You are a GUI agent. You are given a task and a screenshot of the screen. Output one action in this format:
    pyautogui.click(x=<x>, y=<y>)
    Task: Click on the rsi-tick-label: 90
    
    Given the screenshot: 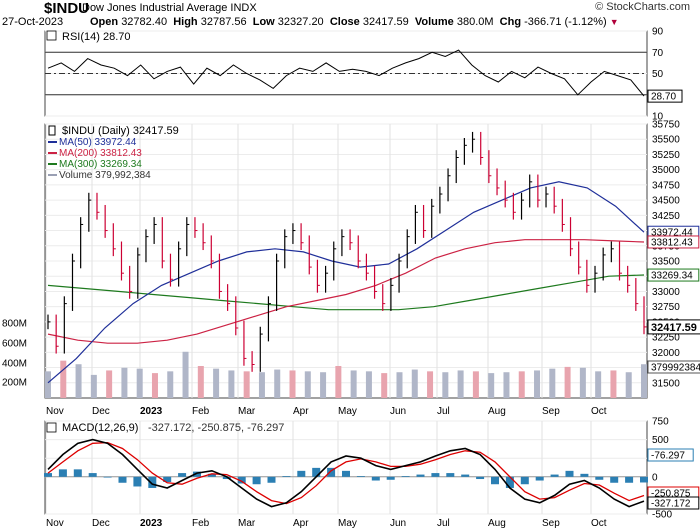 What is the action you would take?
    pyautogui.click(x=658, y=32)
    